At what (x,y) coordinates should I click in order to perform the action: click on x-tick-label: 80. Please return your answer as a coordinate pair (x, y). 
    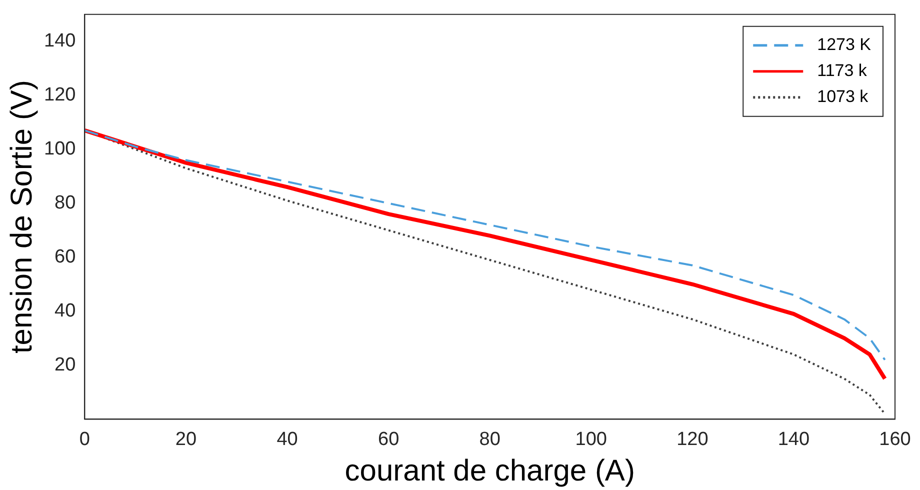
    Looking at the image, I should click on (489, 439).